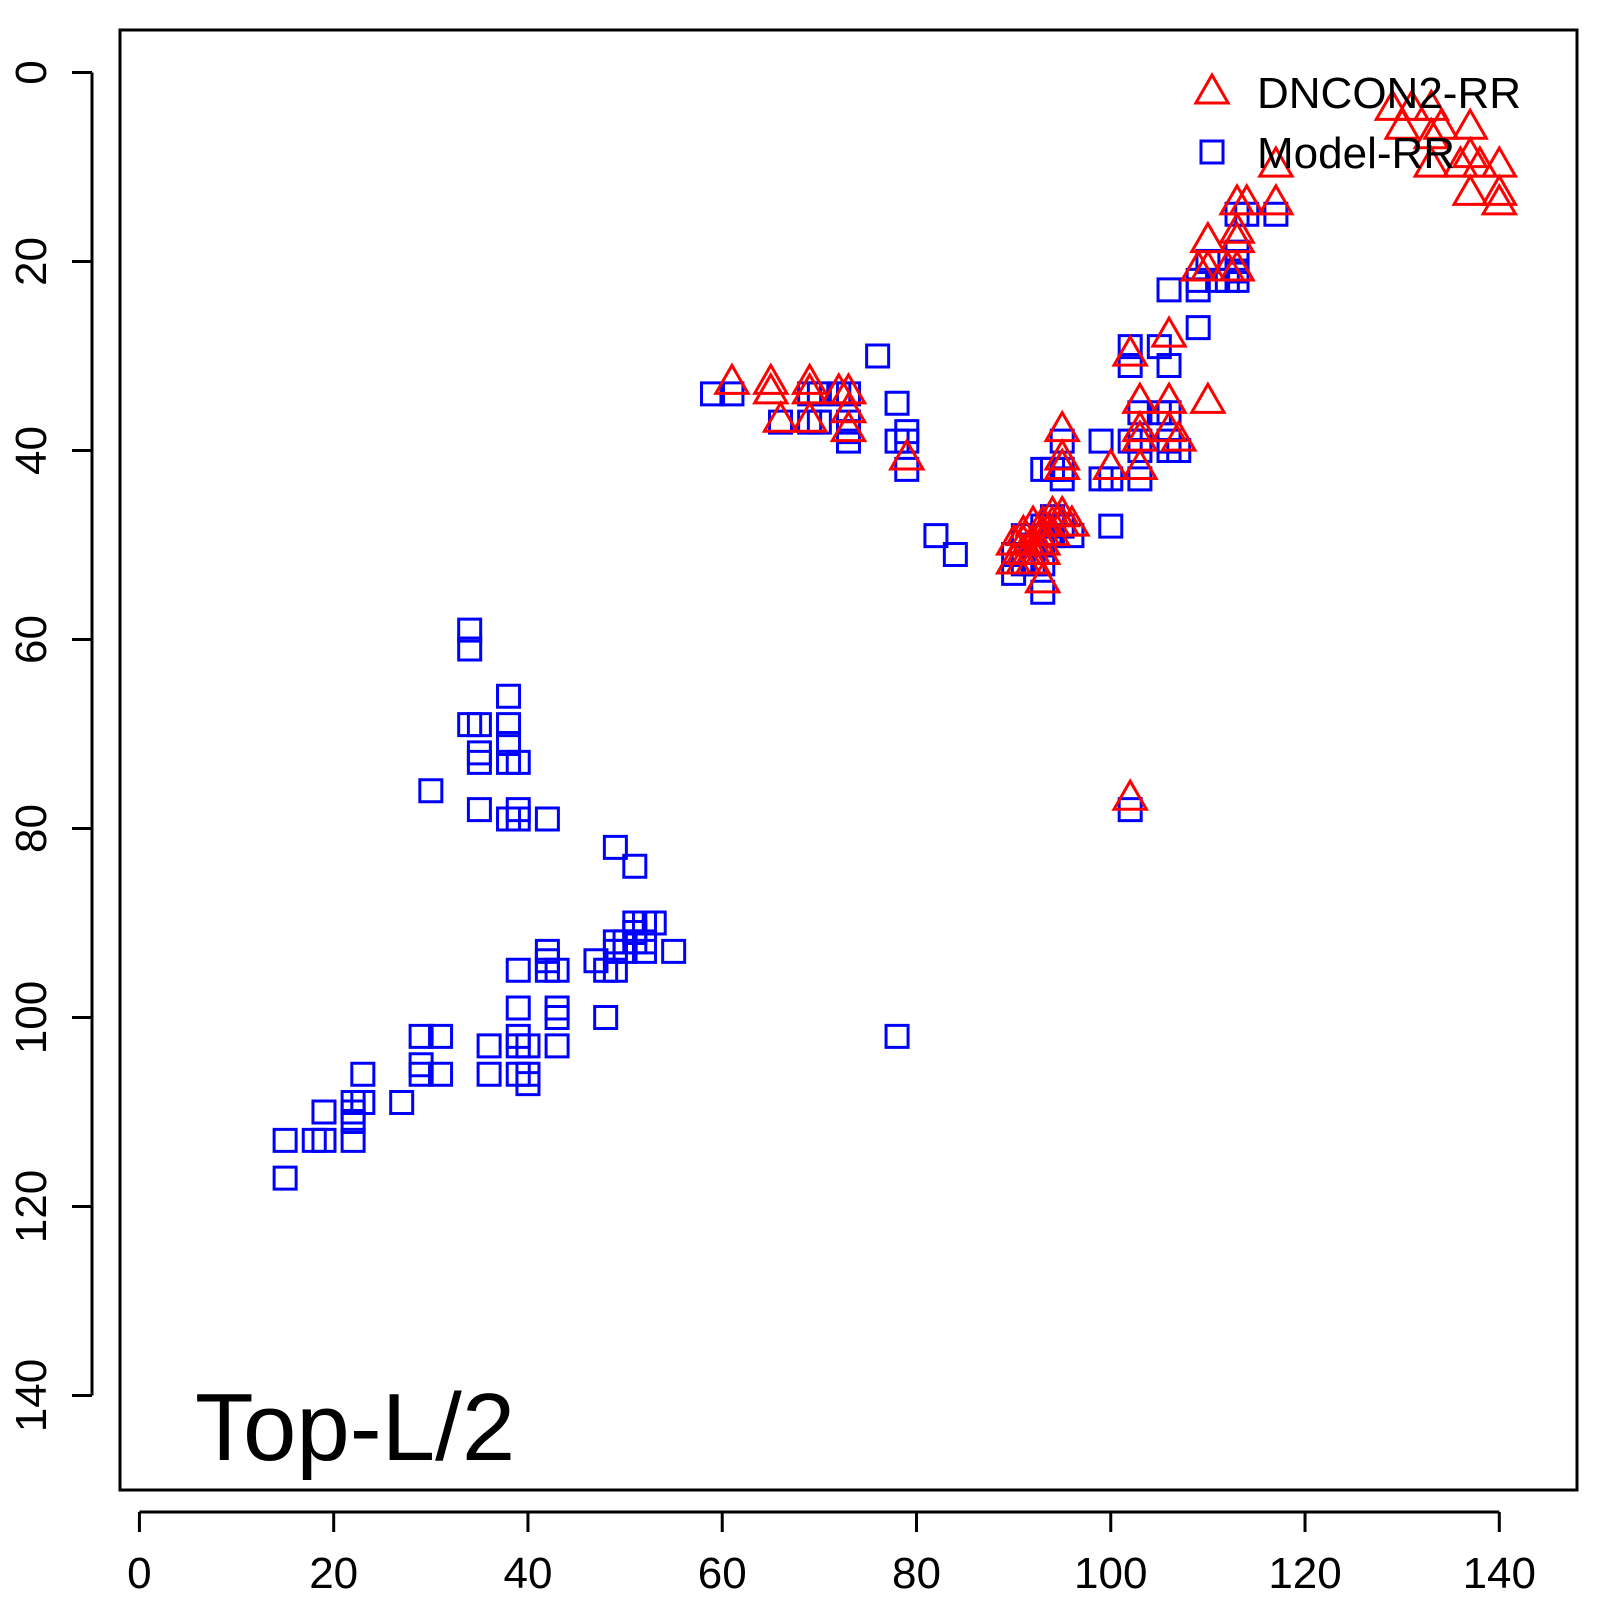  Describe the element at coordinates (31, 1395) in the screenshot. I see `y-tick-label: 140` at that location.